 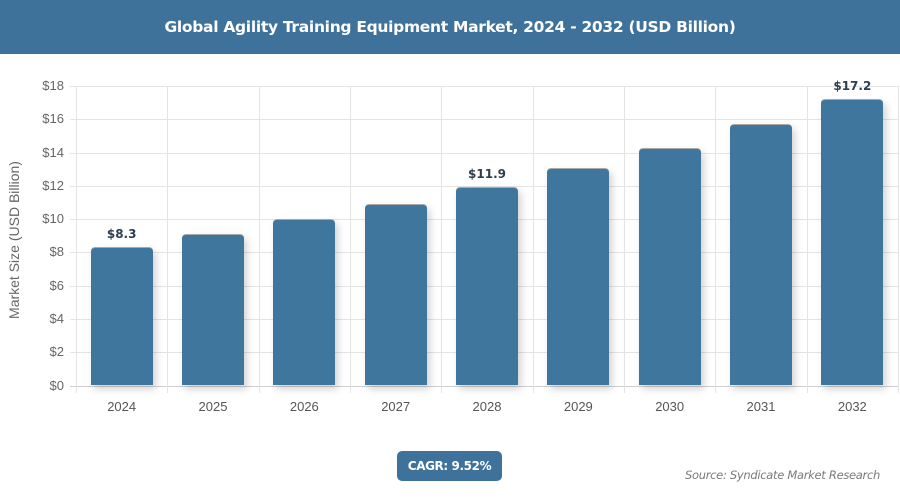 I want to click on bar-value-label: $8.3, so click(x=121, y=234).